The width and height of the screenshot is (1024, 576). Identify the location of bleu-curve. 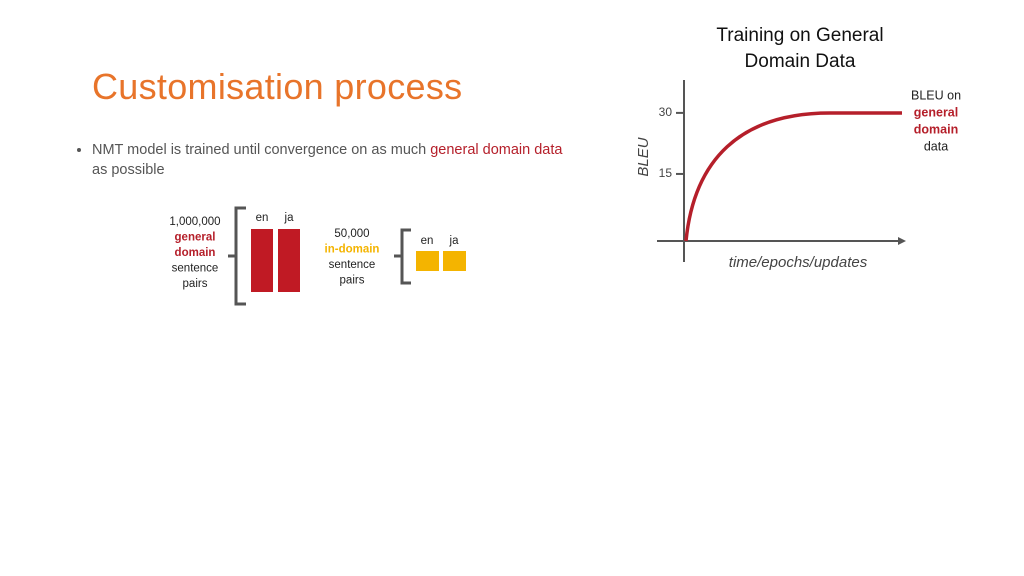
(793, 176).